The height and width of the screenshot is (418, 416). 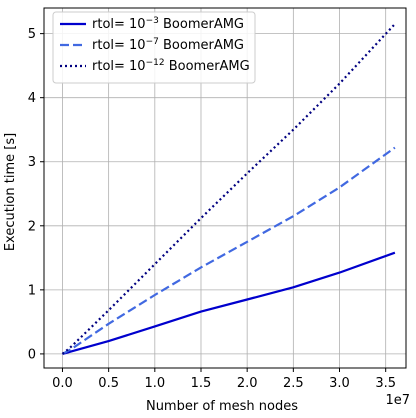 I want to click on x-tick-label: 0.0, so click(x=62, y=383).